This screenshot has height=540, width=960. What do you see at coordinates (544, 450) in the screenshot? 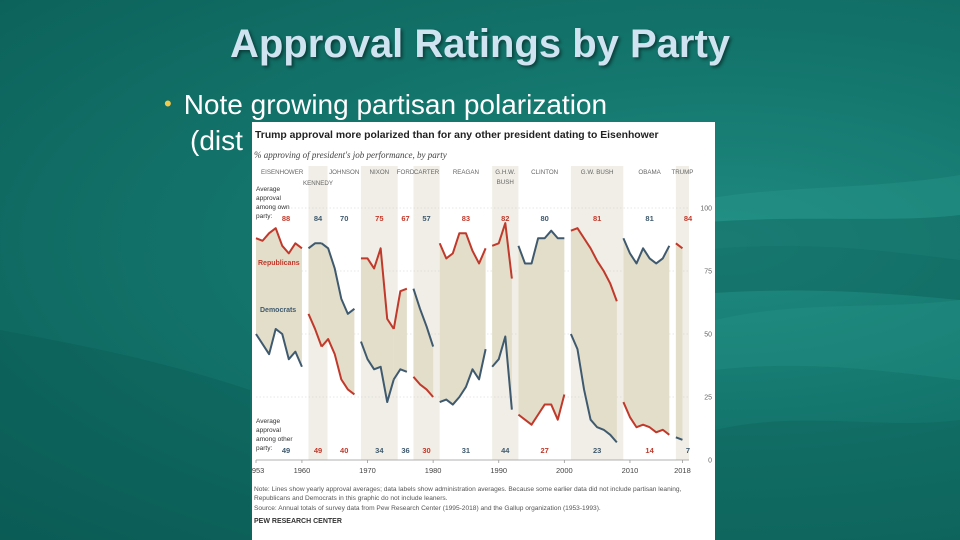
I see `other-party-average: 27` at bounding box center [544, 450].